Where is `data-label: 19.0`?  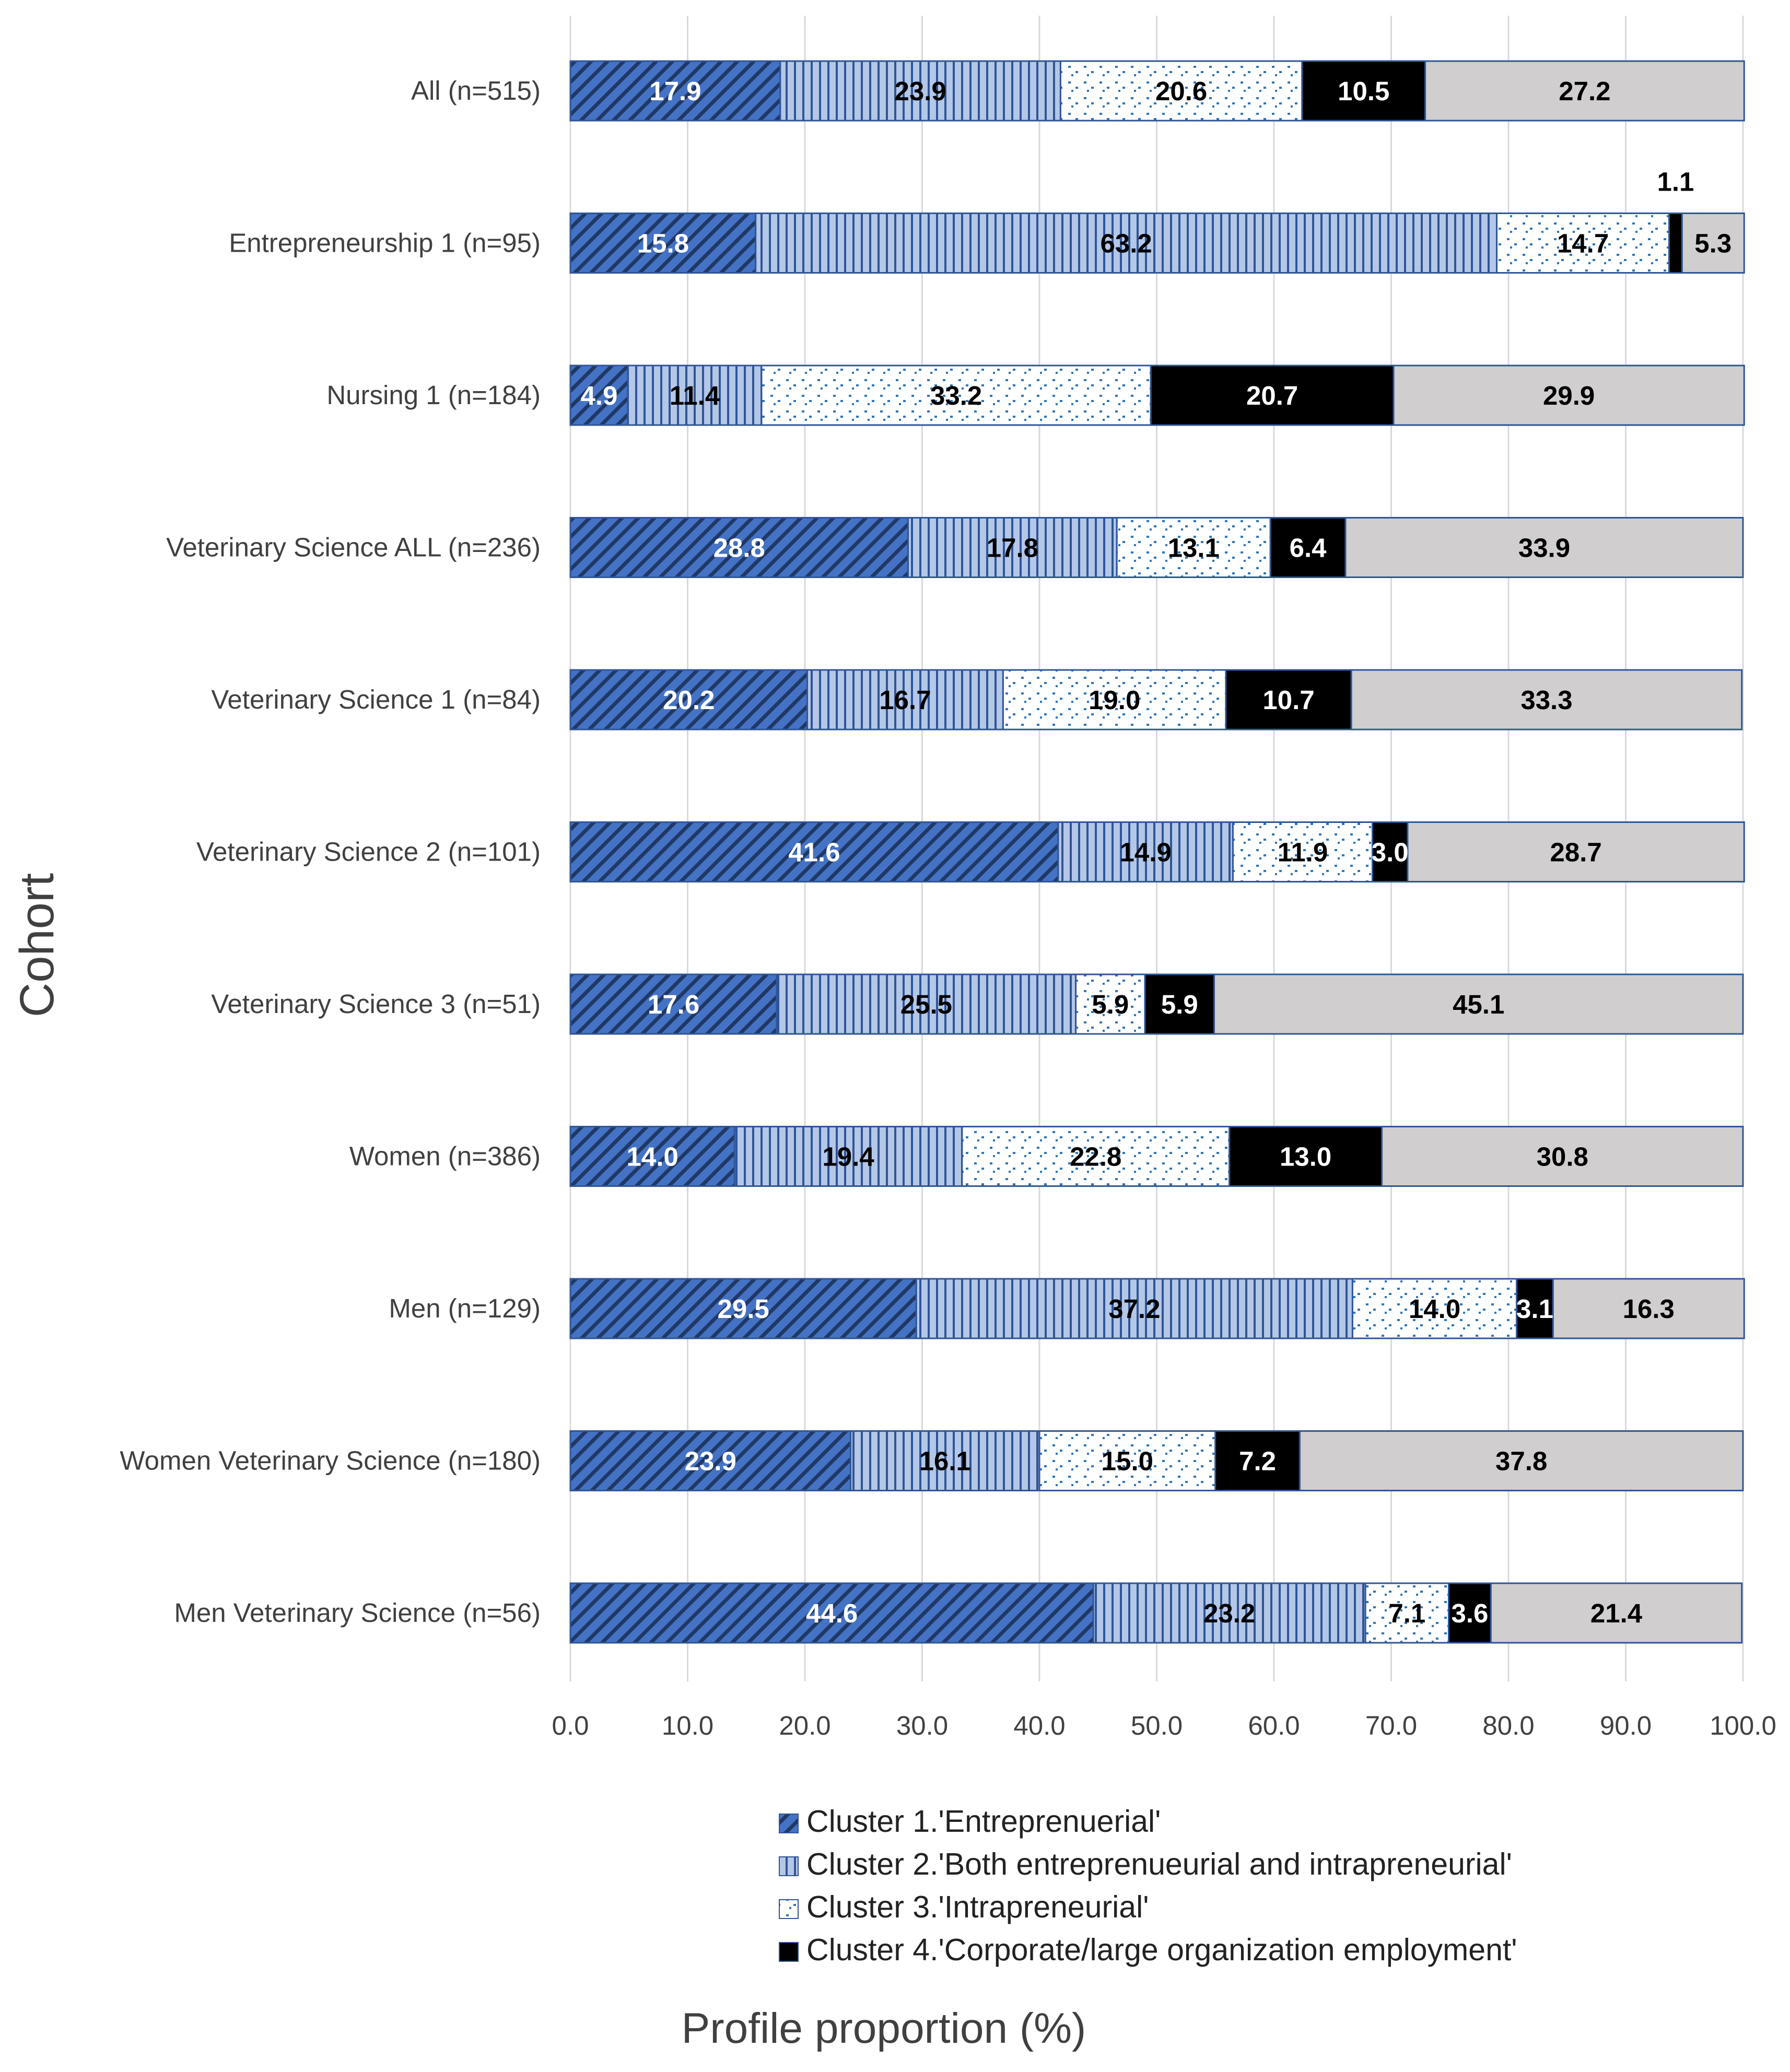 data-label: 19.0 is located at coordinates (1114, 700).